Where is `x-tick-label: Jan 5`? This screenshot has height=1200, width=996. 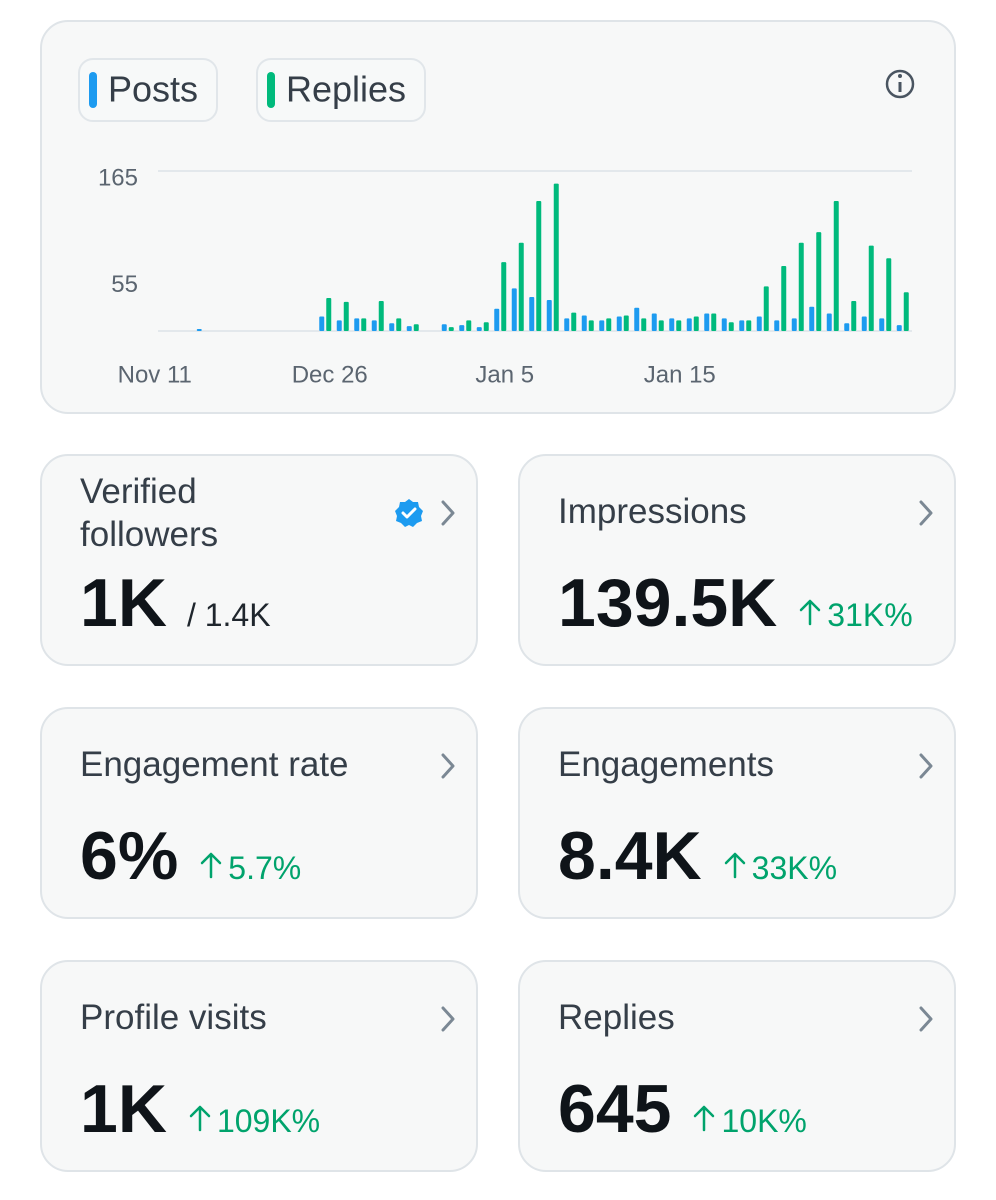
x-tick-label: Jan 5 is located at coordinates (504, 374).